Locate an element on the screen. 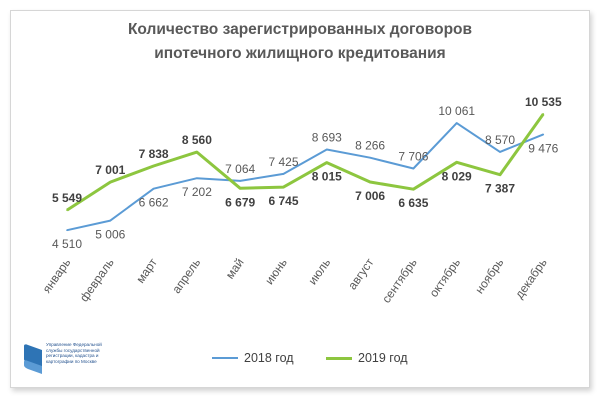 Image resolution: width=600 pixels, height=400 pixels. logo-text-line: Управление Федеральной is located at coordinates (74, 344).